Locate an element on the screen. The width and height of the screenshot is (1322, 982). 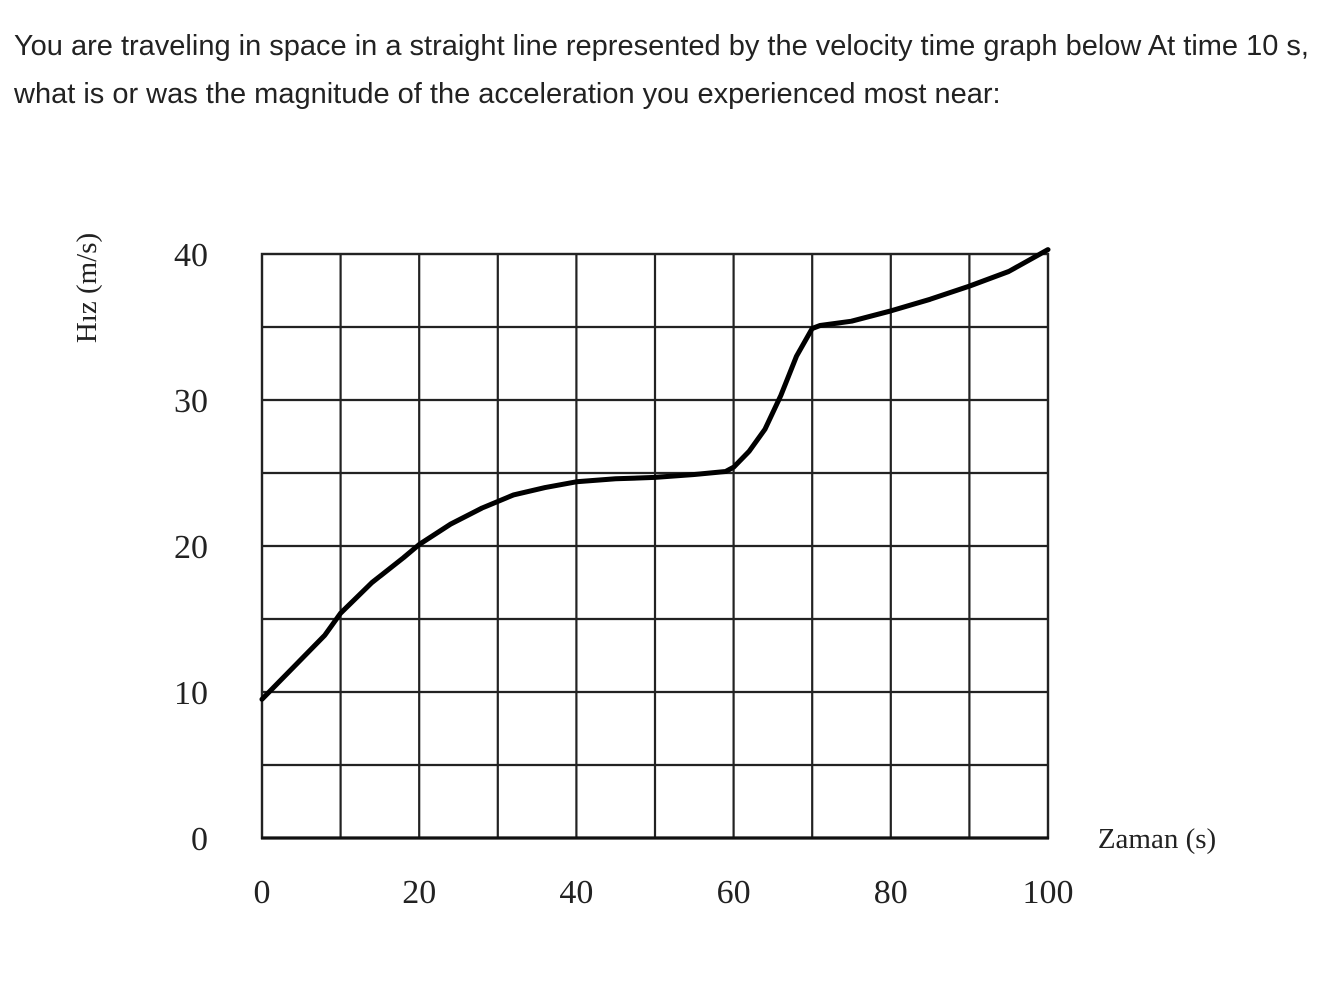
y-tick-label: 40 is located at coordinates (191, 255).